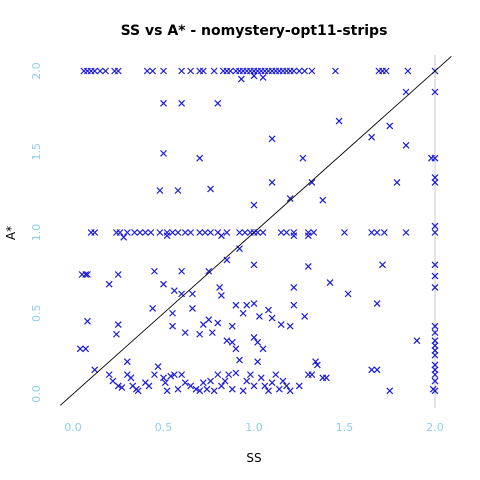 This screenshot has height=480, width=480. Describe the element at coordinates (435, 427) in the screenshot. I see `x-tick-label: 2.0` at that location.